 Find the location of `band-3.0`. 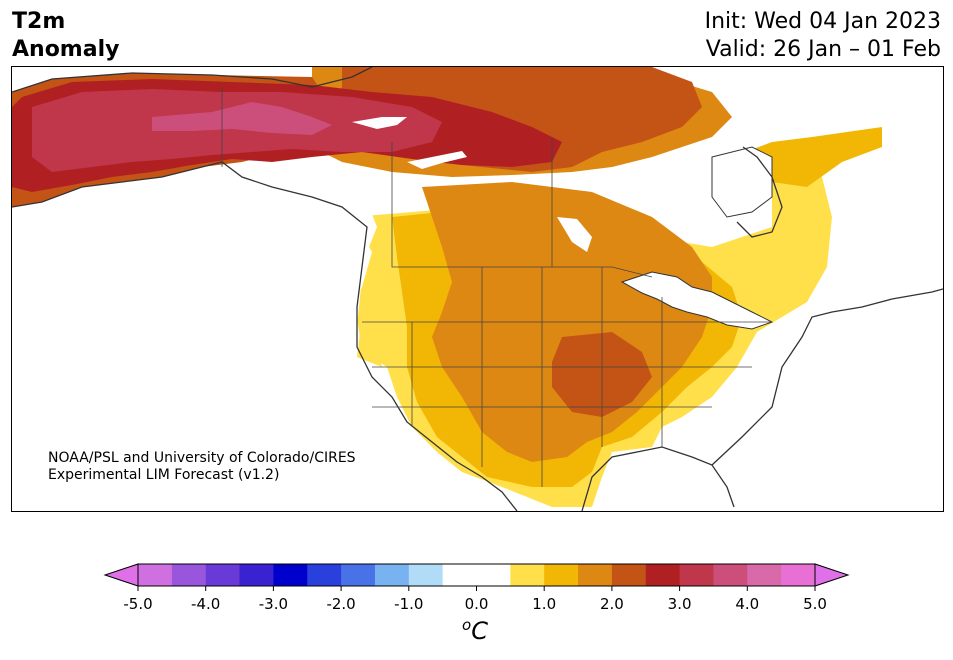

band-3.0 is located at coordinates (237, 130).